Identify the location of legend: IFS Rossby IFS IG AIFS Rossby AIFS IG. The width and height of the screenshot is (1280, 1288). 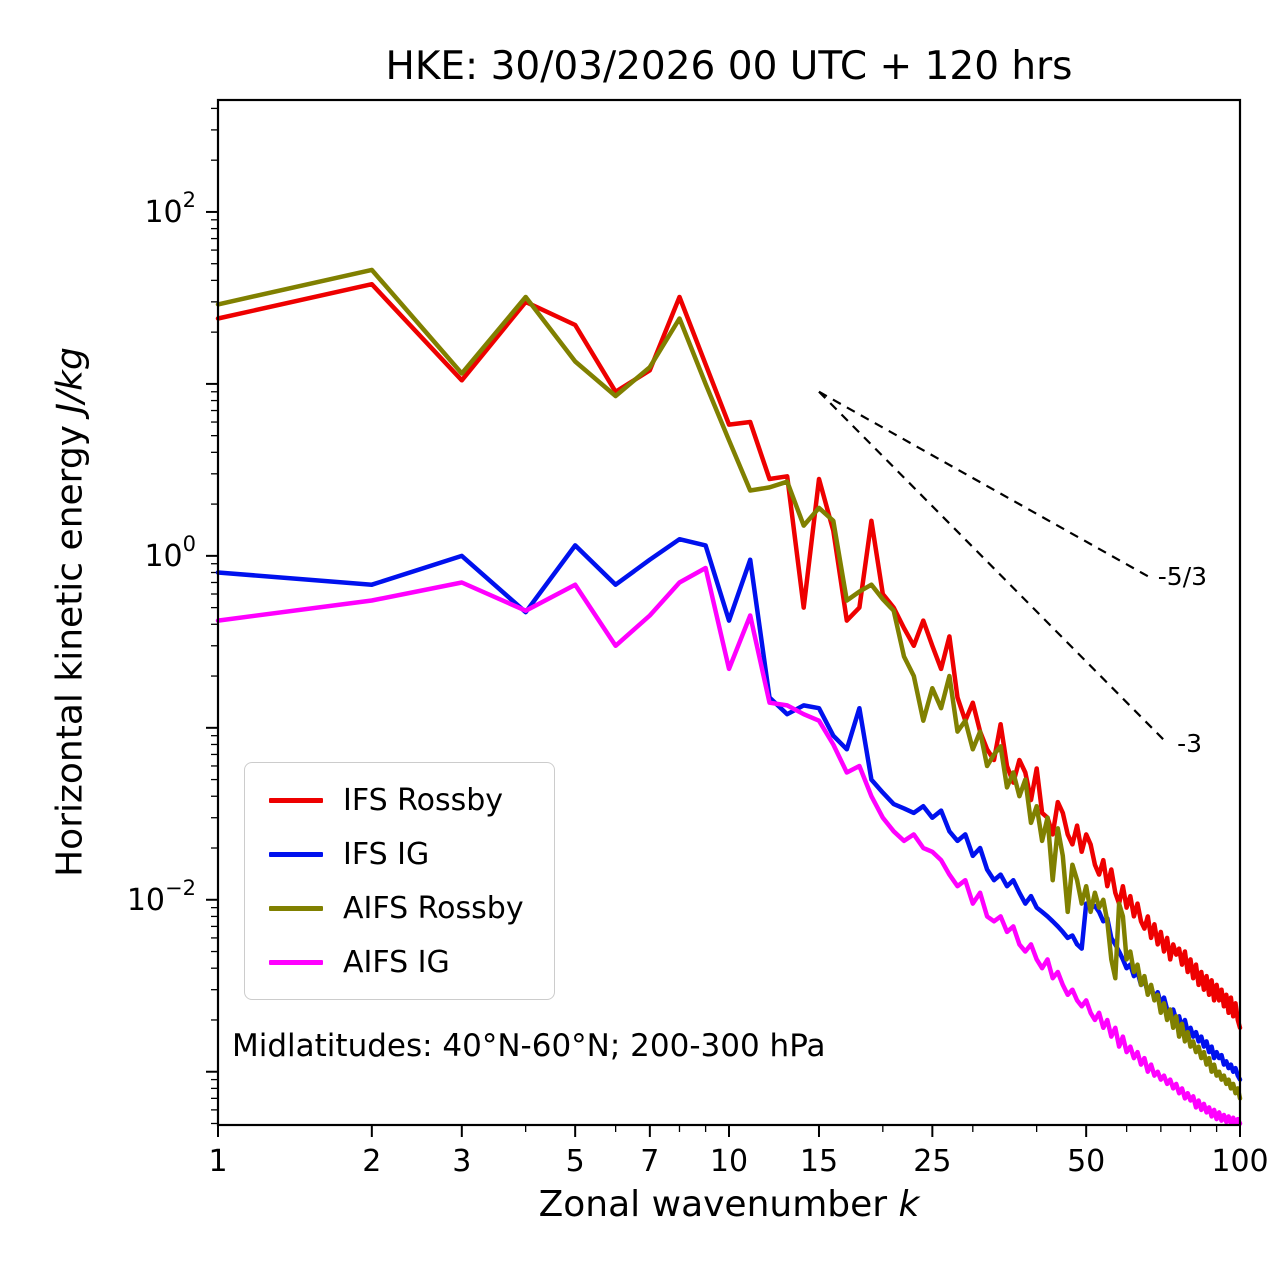
(399, 881).